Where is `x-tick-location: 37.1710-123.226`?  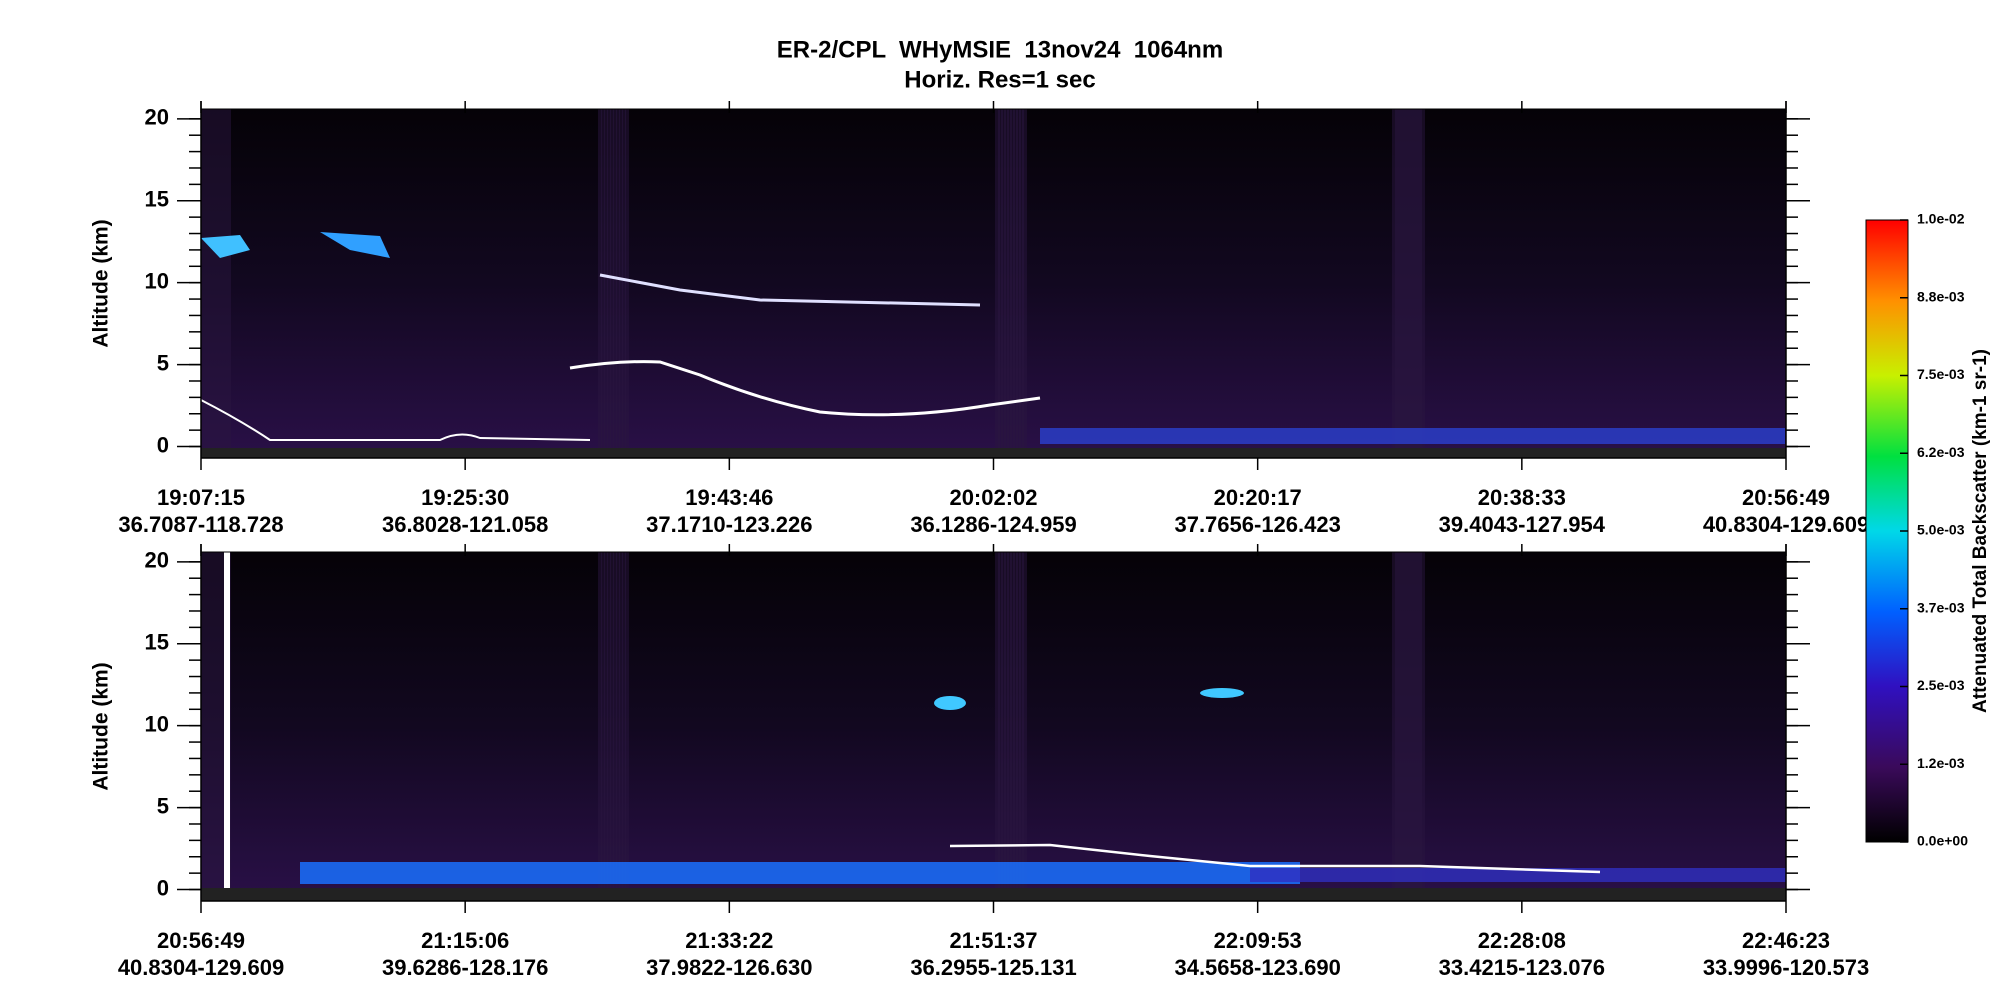 x-tick-location: 37.1710-123.226 is located at coordinates (729, 524).